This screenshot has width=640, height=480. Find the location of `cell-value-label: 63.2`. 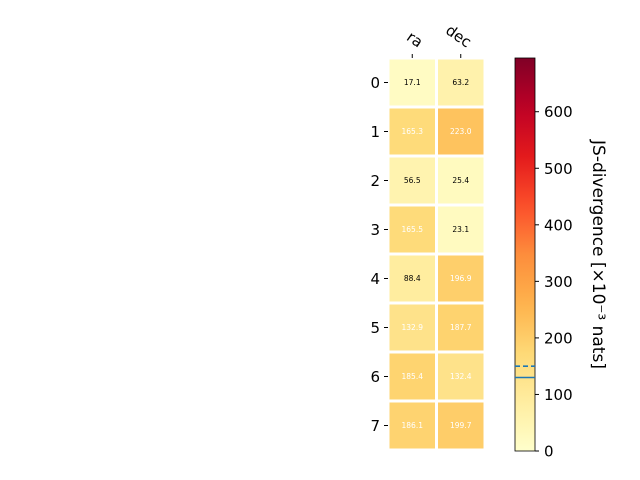

cell-value-label: 63.2 is located at coordinates (460, 82).